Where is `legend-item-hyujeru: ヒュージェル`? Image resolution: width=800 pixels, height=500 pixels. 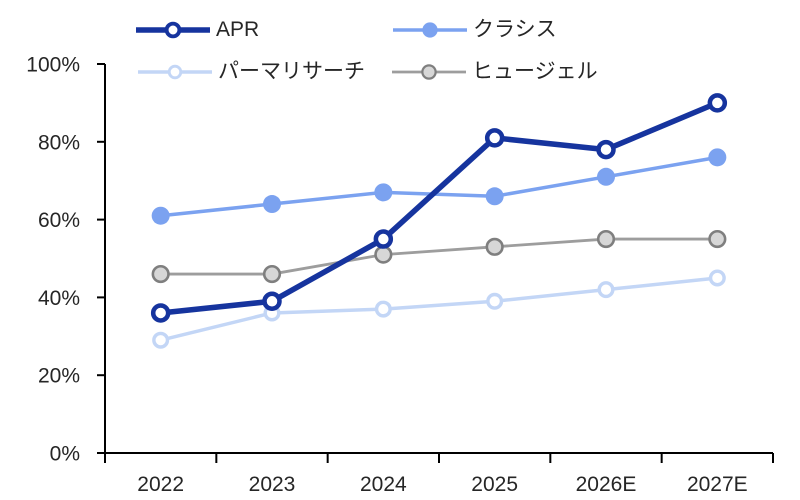
legend-item-hyujeru: ヒュージェル is located at coordinates (495, 72).